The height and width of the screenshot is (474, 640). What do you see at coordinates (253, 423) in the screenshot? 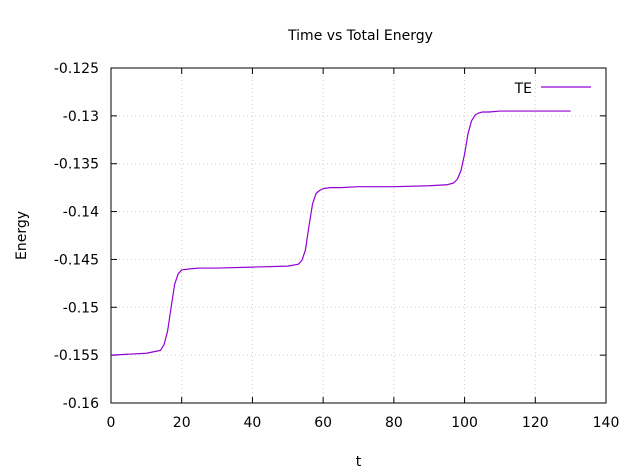
I see `x-tick-label: 40` at bounding box center [253, 423].